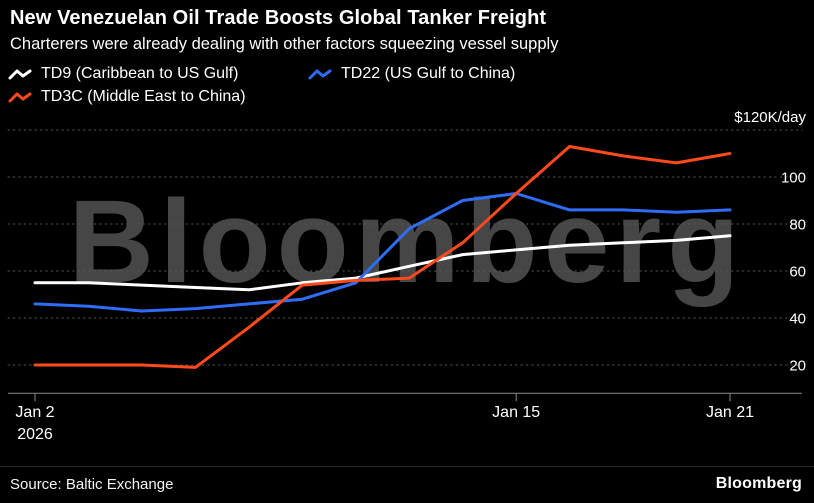 The image size is (814, 503). I want to click on legend-item-td3c: TD3C (Middle East to China), so click(158, 97).